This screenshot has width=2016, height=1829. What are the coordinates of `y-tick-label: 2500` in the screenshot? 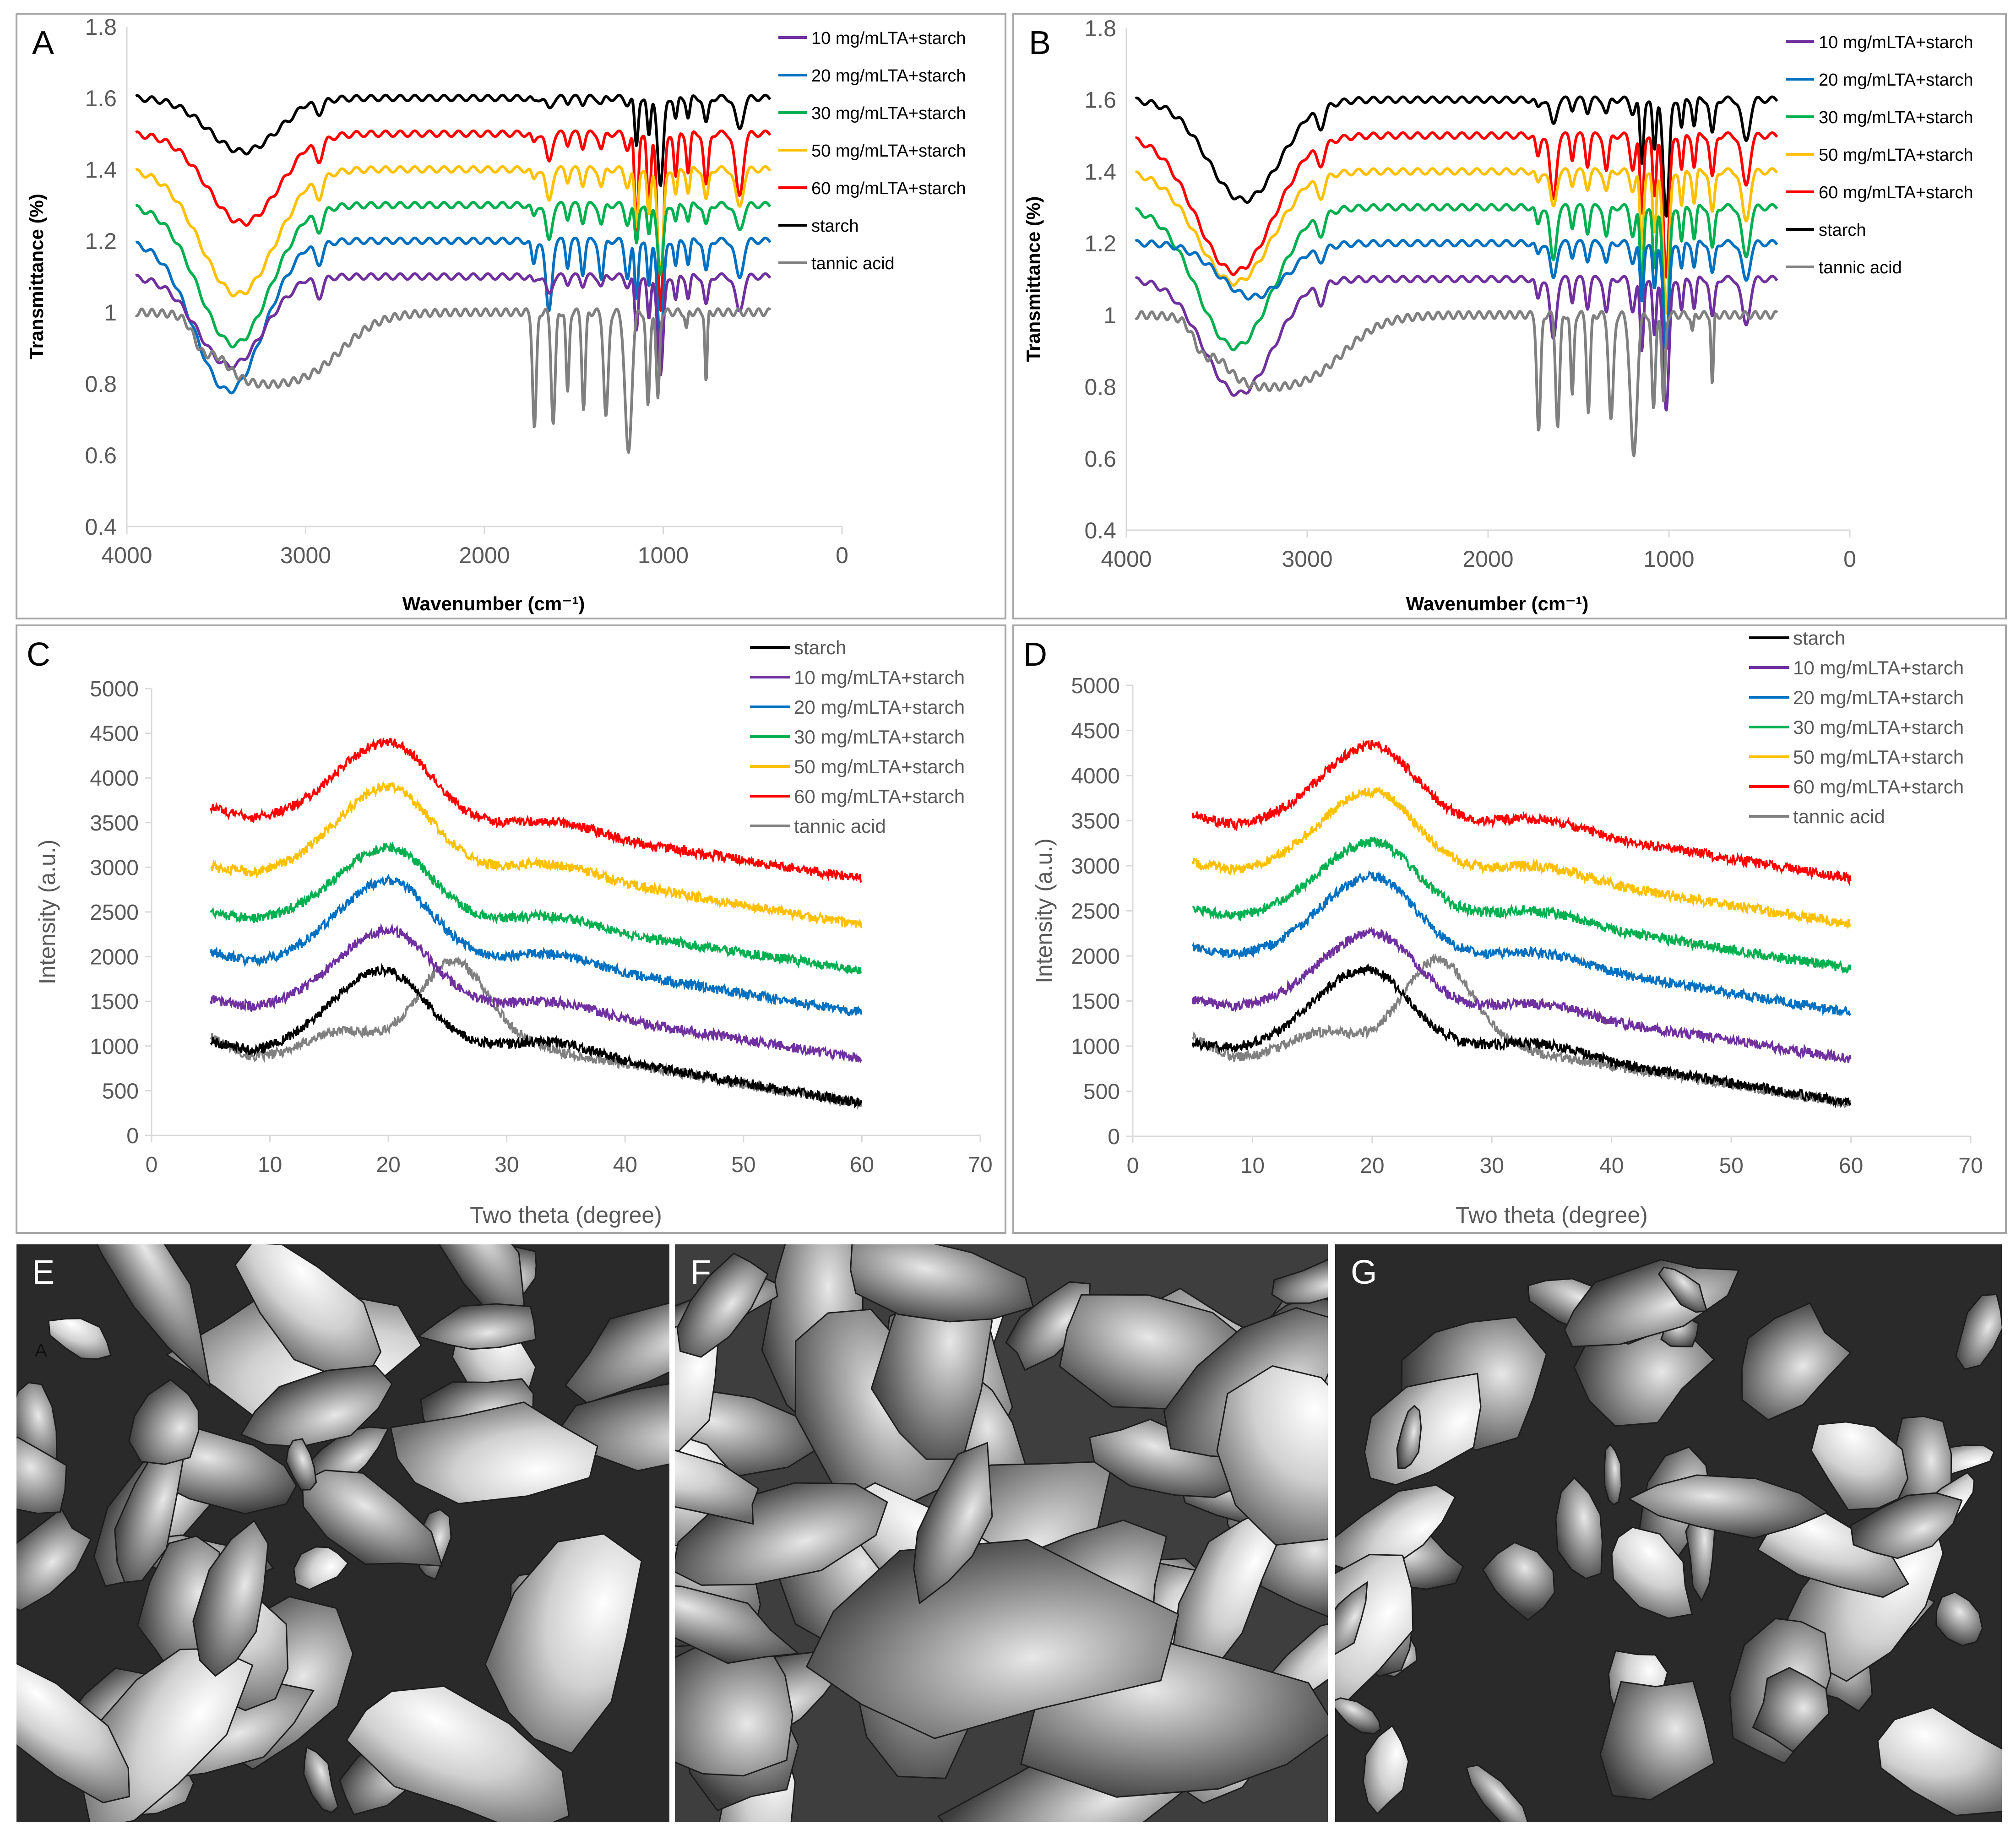 It's located at (114, 913).